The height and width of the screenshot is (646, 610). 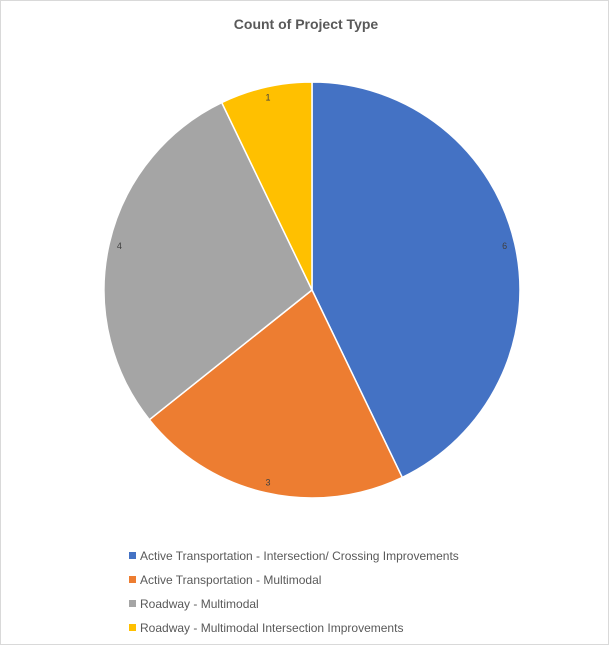 I want to click on legend-item: Roadway - Multimodal, so click(x=294, y=603).